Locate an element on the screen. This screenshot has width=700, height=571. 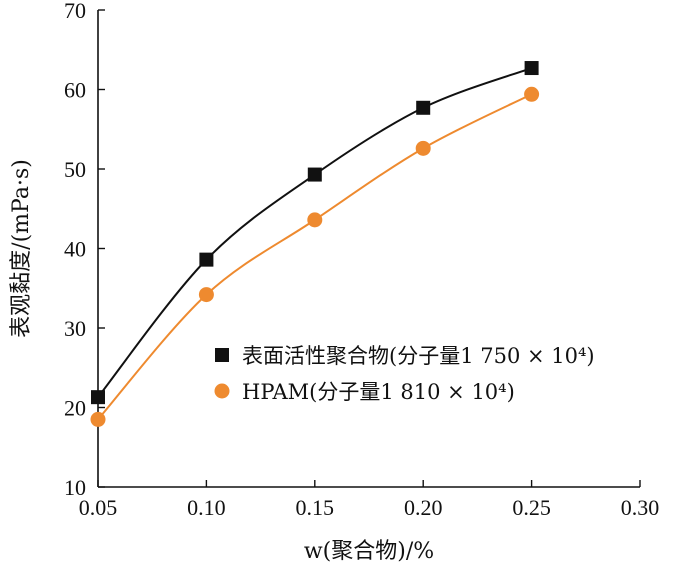
x-tick-label: 0.25 is located at coordinates (531, 507).